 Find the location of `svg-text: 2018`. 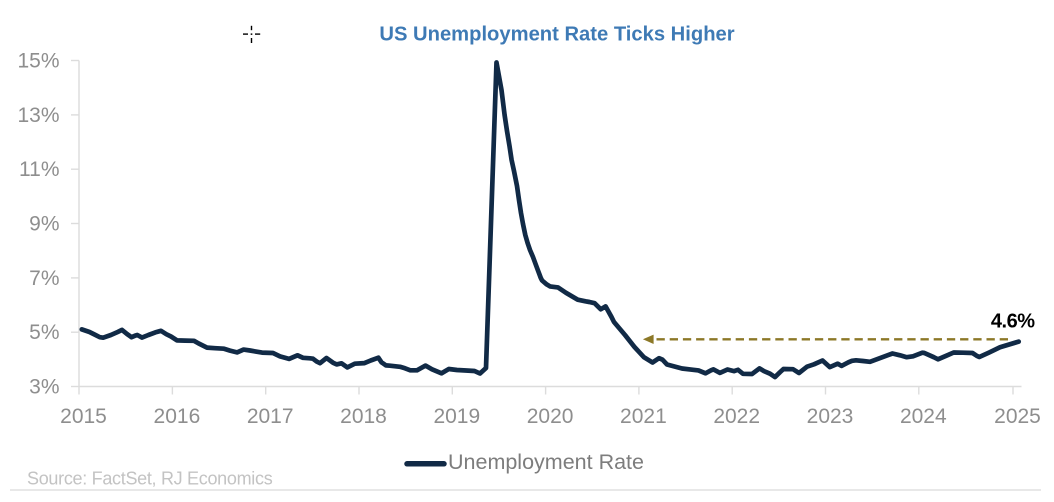

svg-text: 2018 is located at coordinates (363, 416).